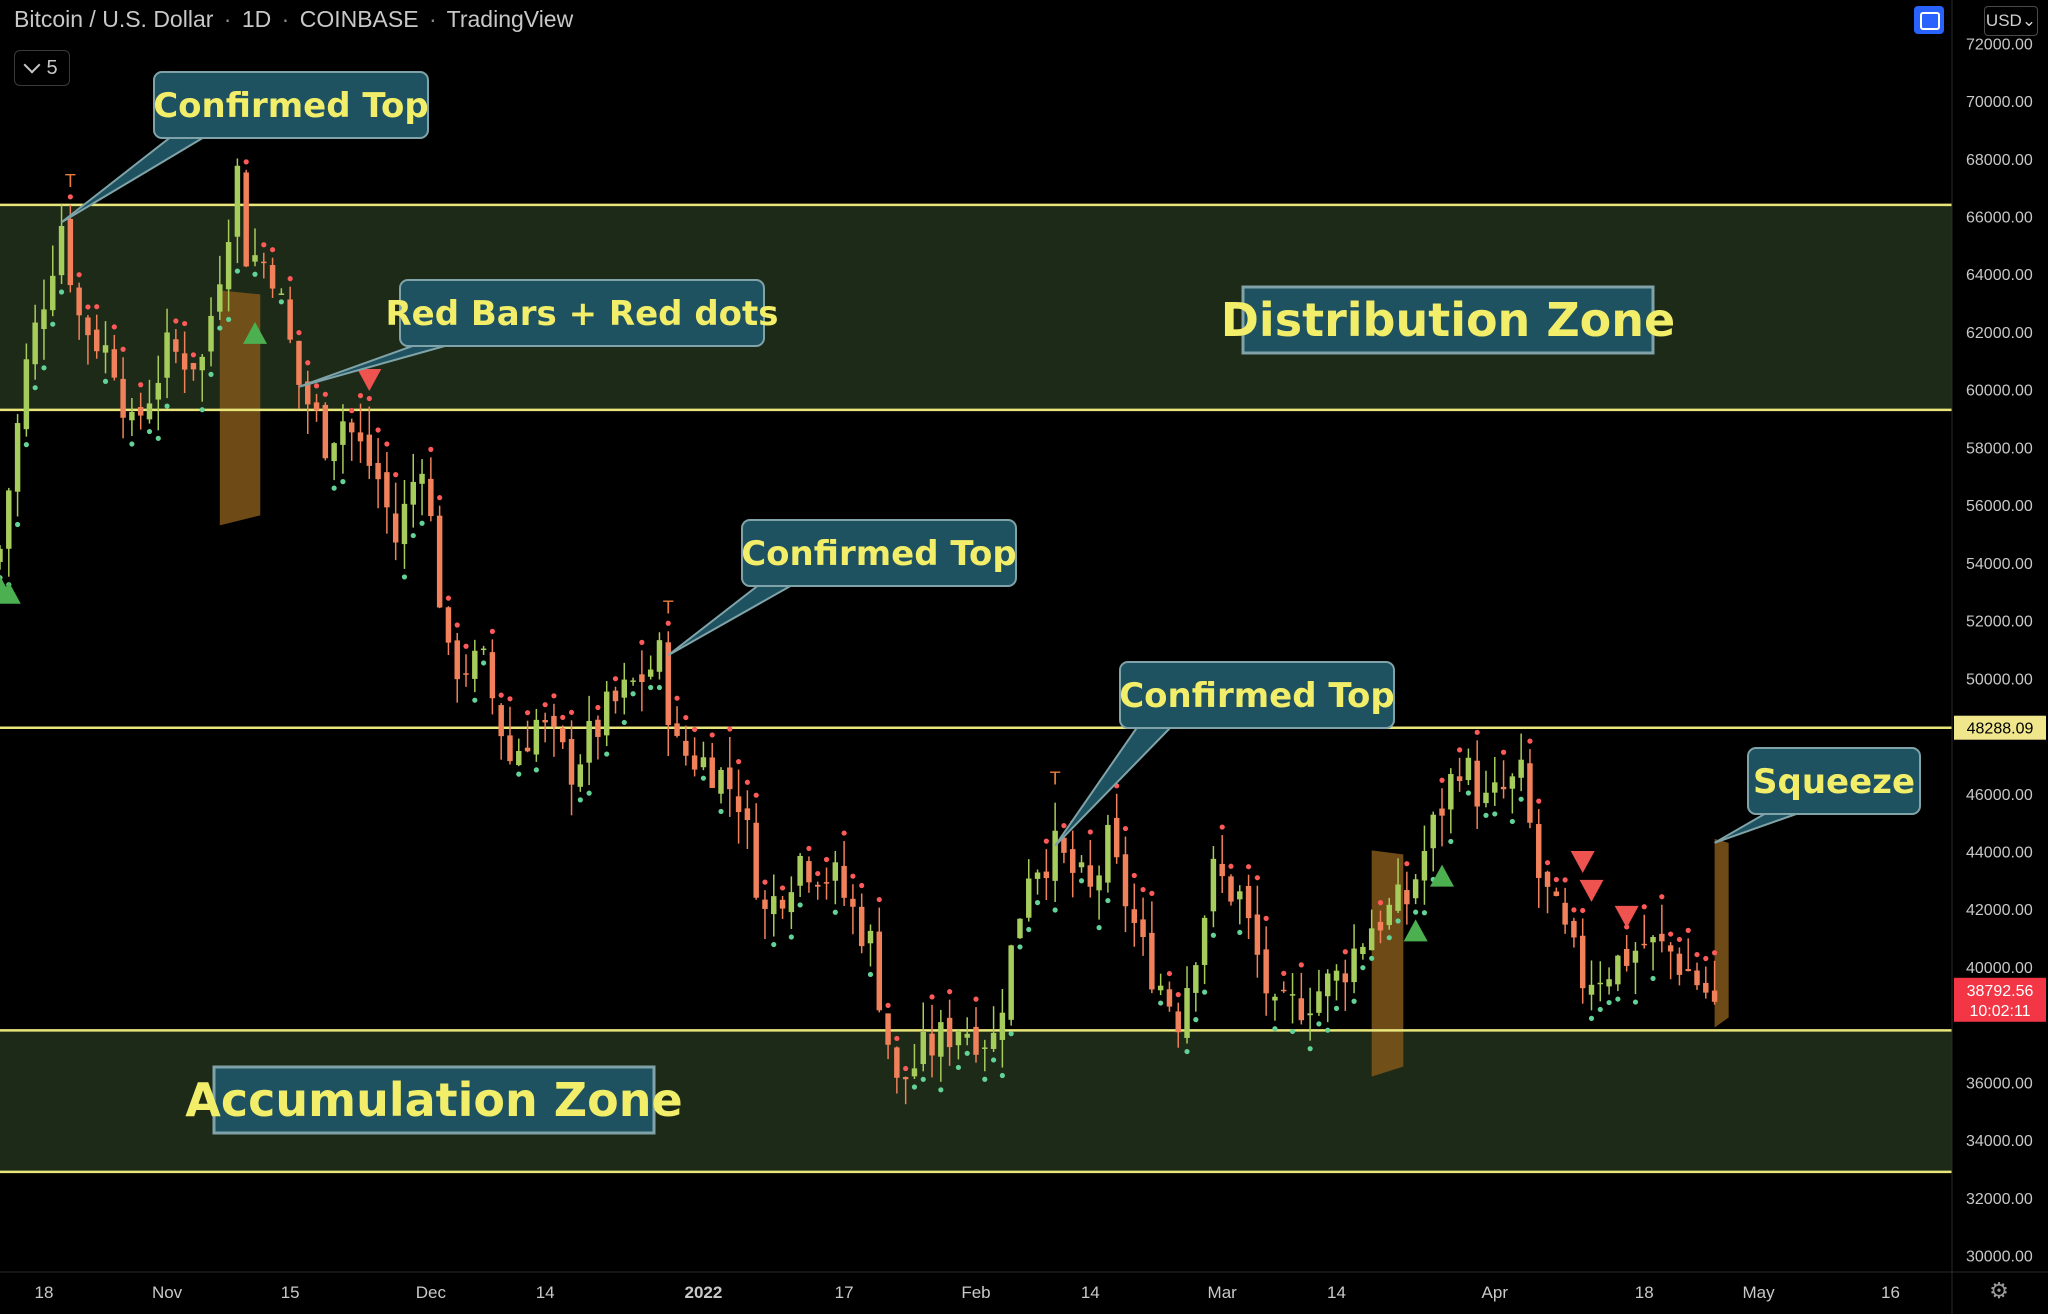 The width and height of the screenshot is (2048, 1314). What do you see at coordinates (1224, 754) in the screenshot?
I see `callout: Confirmed Top` at bounding box center [1224, 754].